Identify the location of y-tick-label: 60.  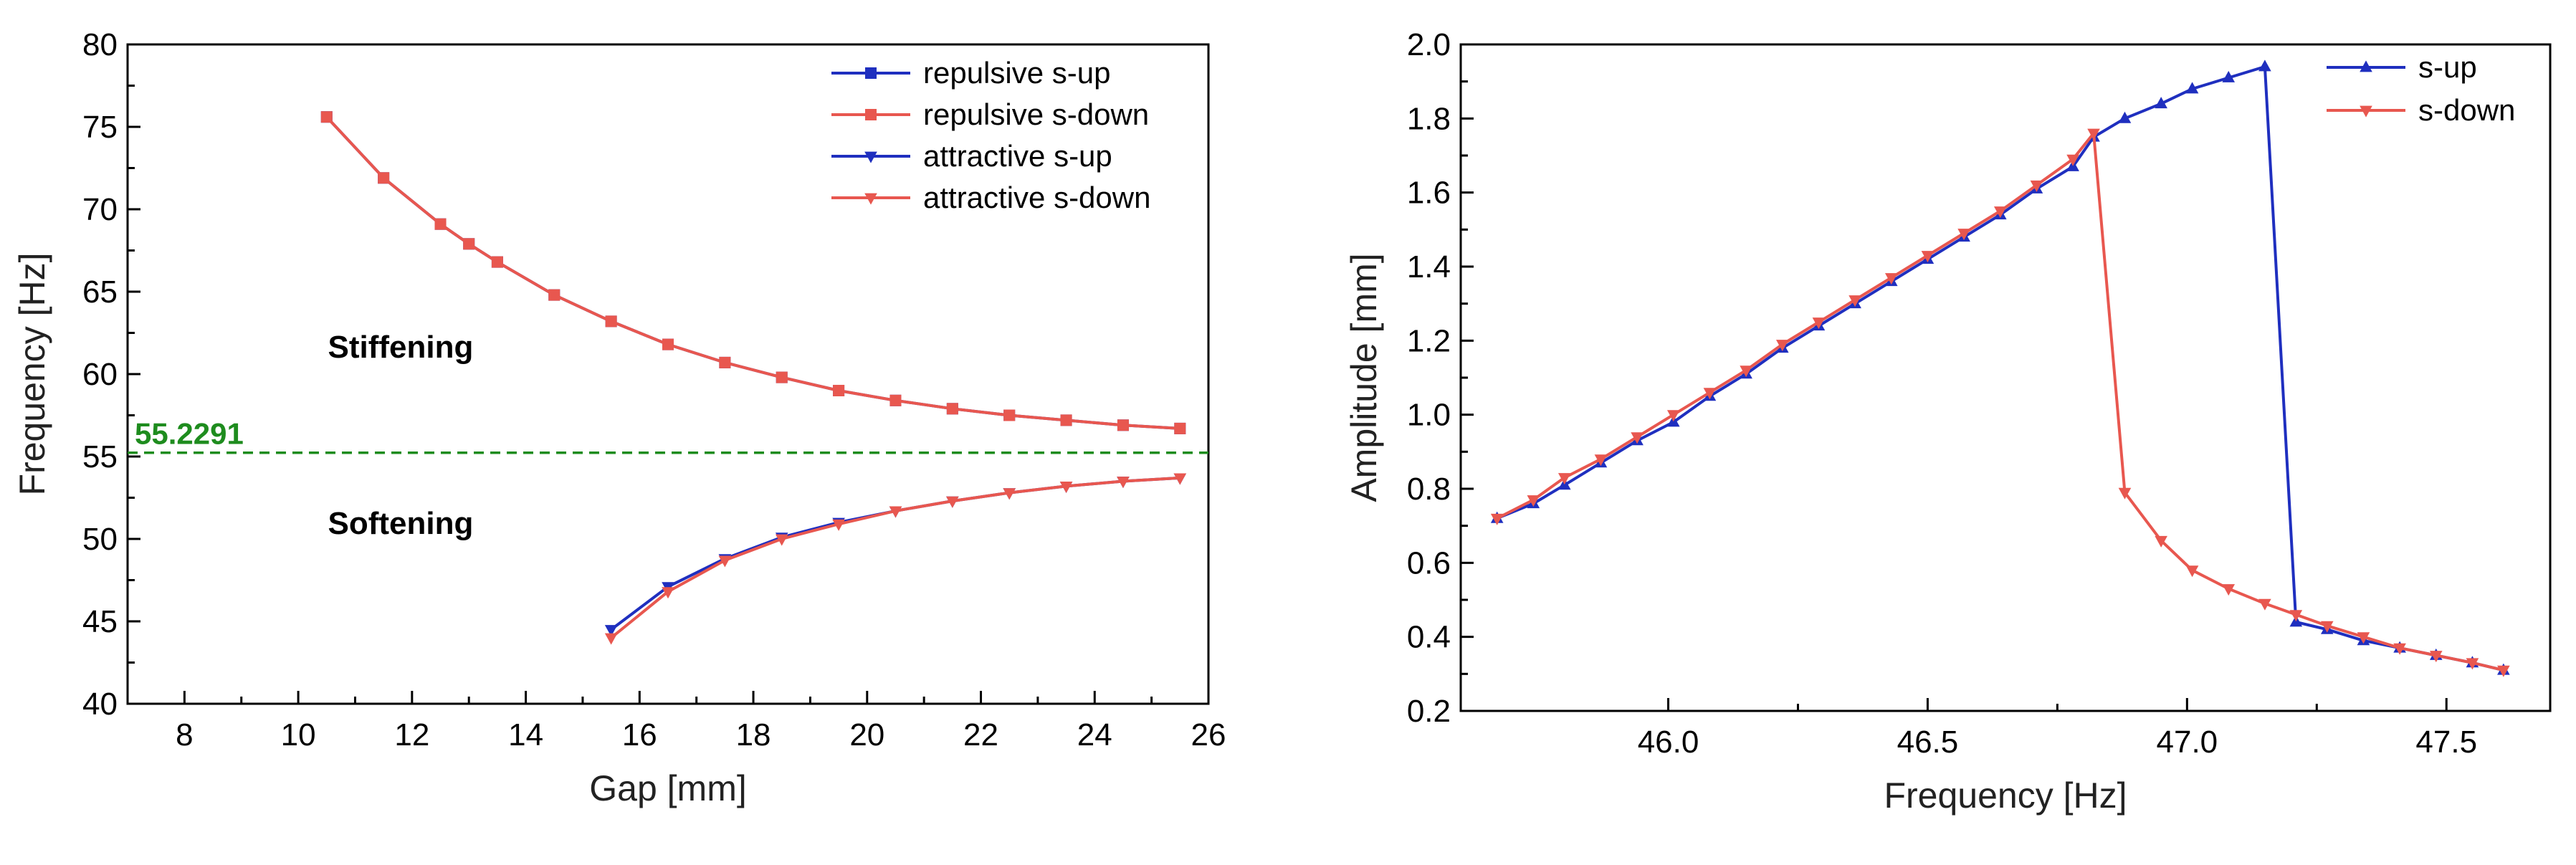
(100, 374).